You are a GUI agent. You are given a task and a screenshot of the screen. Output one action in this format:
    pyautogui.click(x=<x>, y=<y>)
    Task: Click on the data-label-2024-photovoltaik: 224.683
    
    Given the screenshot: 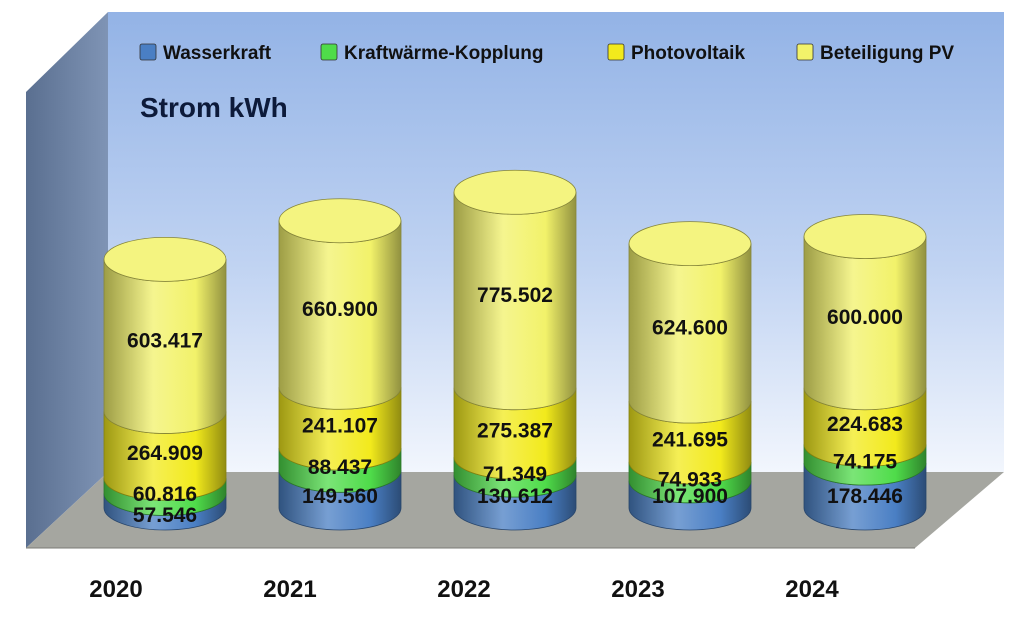 What is the action you would take?
    pyautogui.click(x=865, y=424)
    